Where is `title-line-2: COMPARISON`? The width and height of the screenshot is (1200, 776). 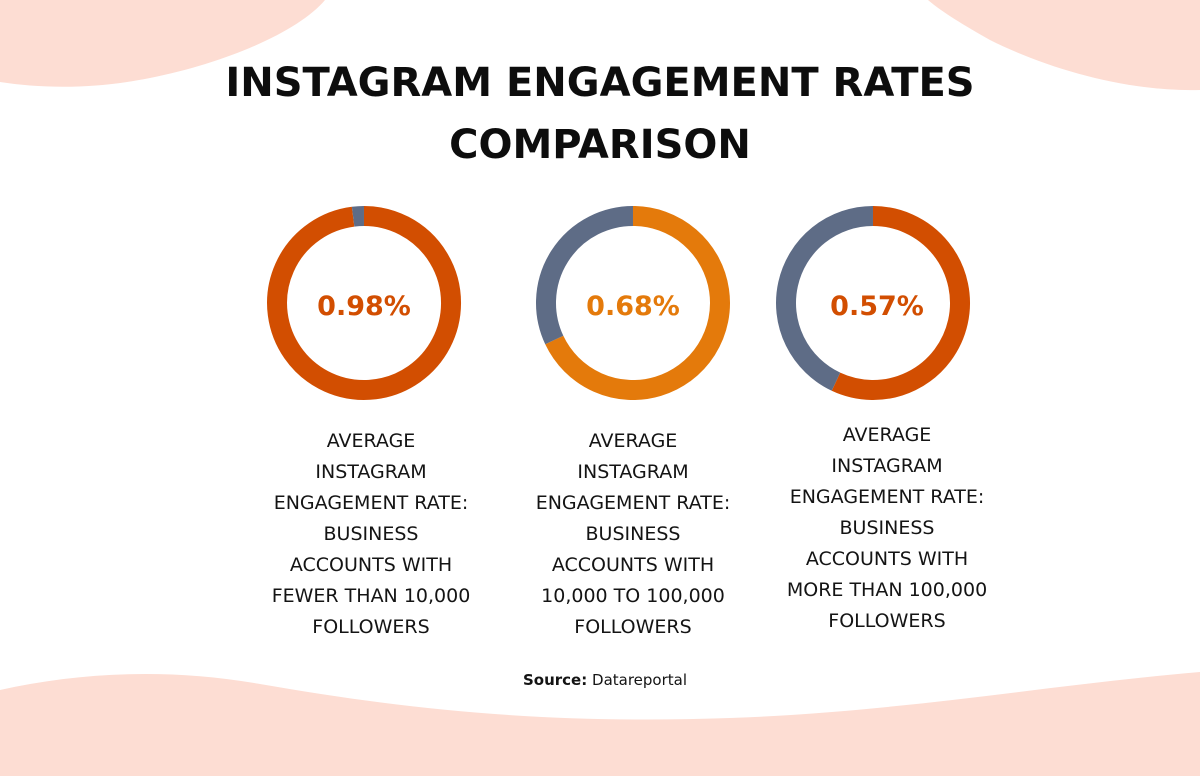
title-line-2: COMPARISON is located at coordinates (600, 145).